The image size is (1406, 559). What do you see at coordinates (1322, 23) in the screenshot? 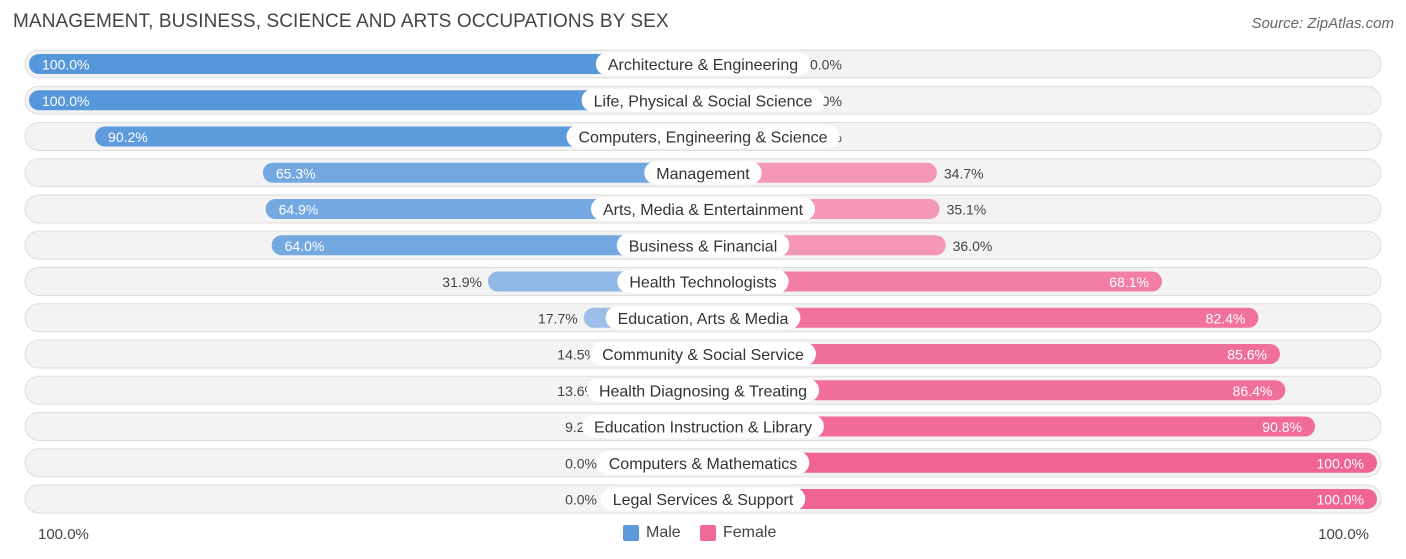
I see `chart-source: Source: ZipAtlas.com` at bounding box center [1322, 23].